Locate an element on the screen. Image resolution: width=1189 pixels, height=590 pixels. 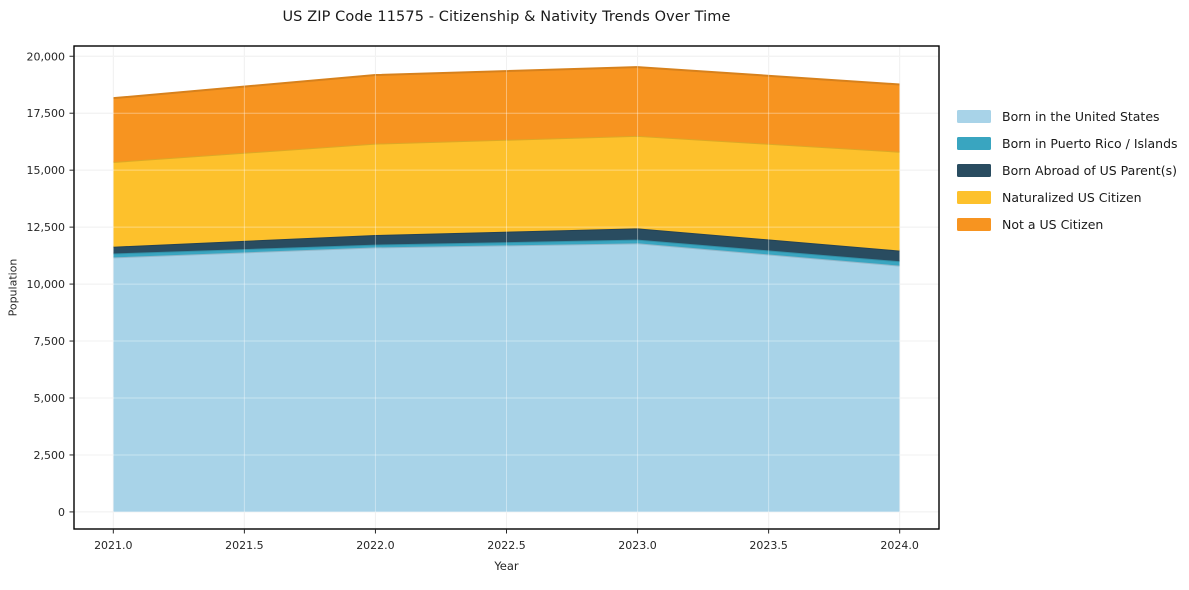
legend-item-0: Born in the United States is located at coordinates (1067, 116).